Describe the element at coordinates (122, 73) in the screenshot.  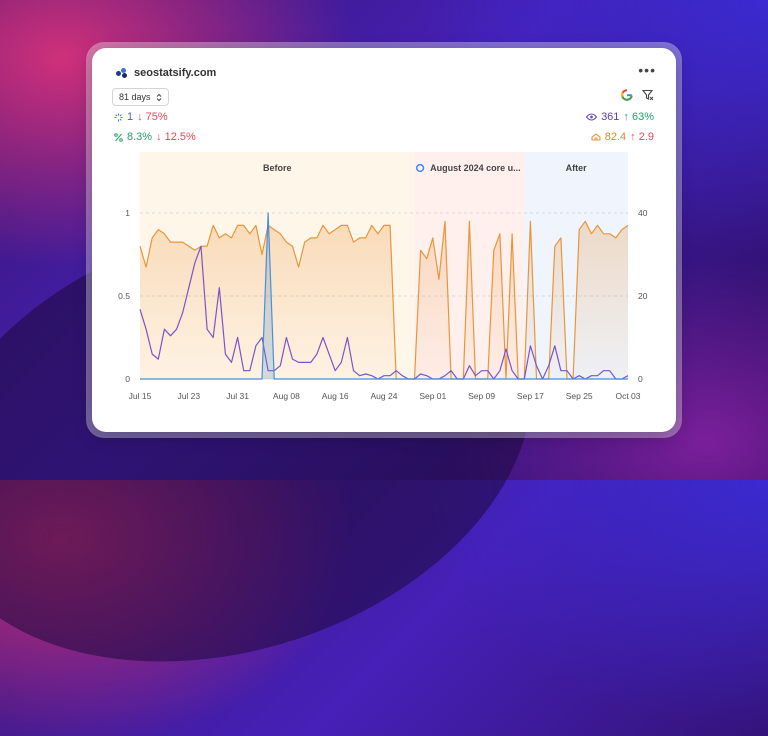
I see `site-logo-icon` at that location.